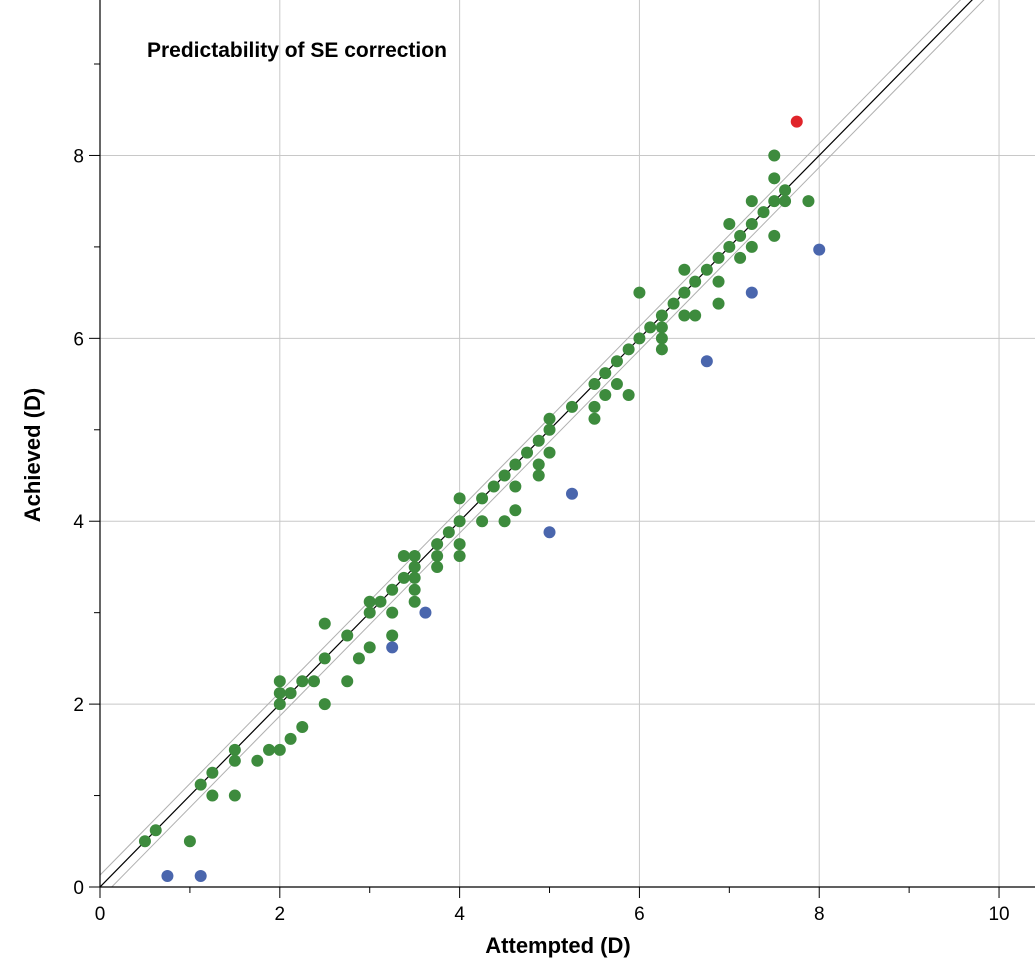  Describe the element at coordinates (78, 888) in the screenshot. I see `y-tick-label-0: 0` at that location.